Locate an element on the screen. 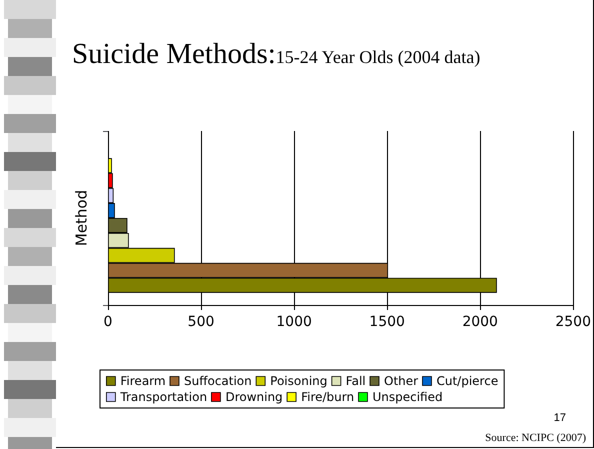 Image resolution: width=594 pixels, height=449 pixels. legend-label: Drowning is located at coordinates (254, 397).